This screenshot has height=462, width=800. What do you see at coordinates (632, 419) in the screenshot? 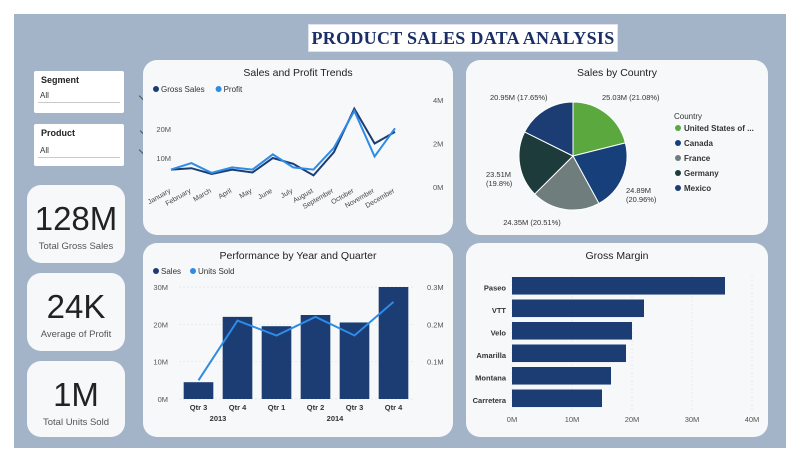
I see `x-tick-label: 20M` at bounding box center [632, 419].